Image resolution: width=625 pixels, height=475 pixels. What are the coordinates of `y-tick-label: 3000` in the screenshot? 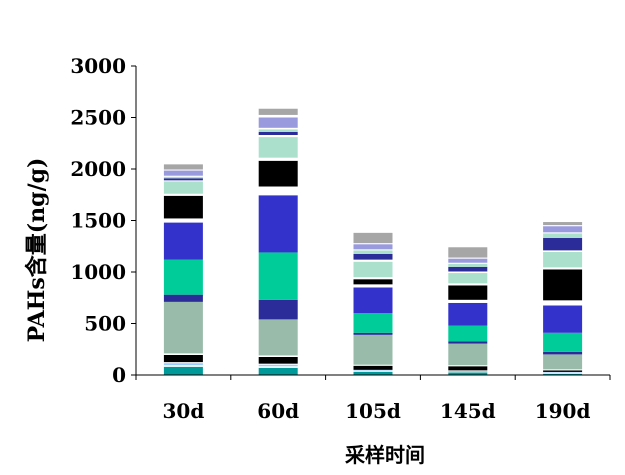 It's located at (98, 66).